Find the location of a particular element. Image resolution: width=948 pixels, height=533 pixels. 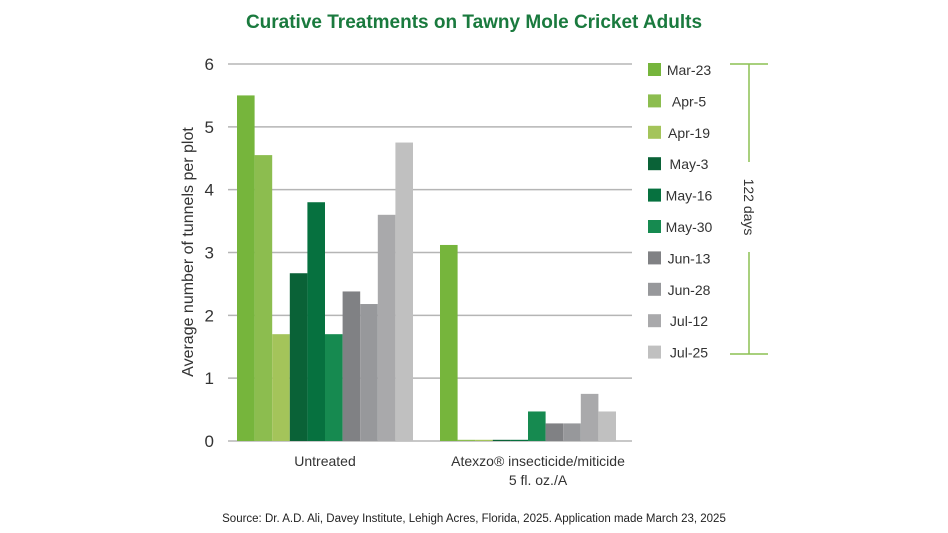

legend-label: May-3 is located at coordinates (689, 164).